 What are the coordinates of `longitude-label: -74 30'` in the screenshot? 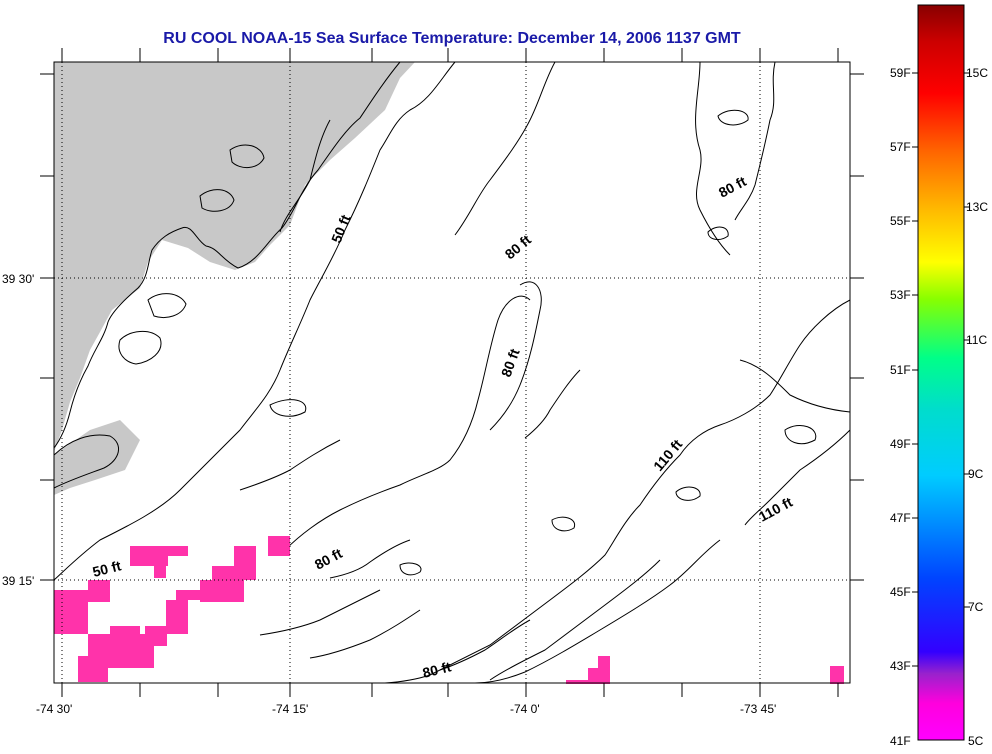 It's located at (54, 709).